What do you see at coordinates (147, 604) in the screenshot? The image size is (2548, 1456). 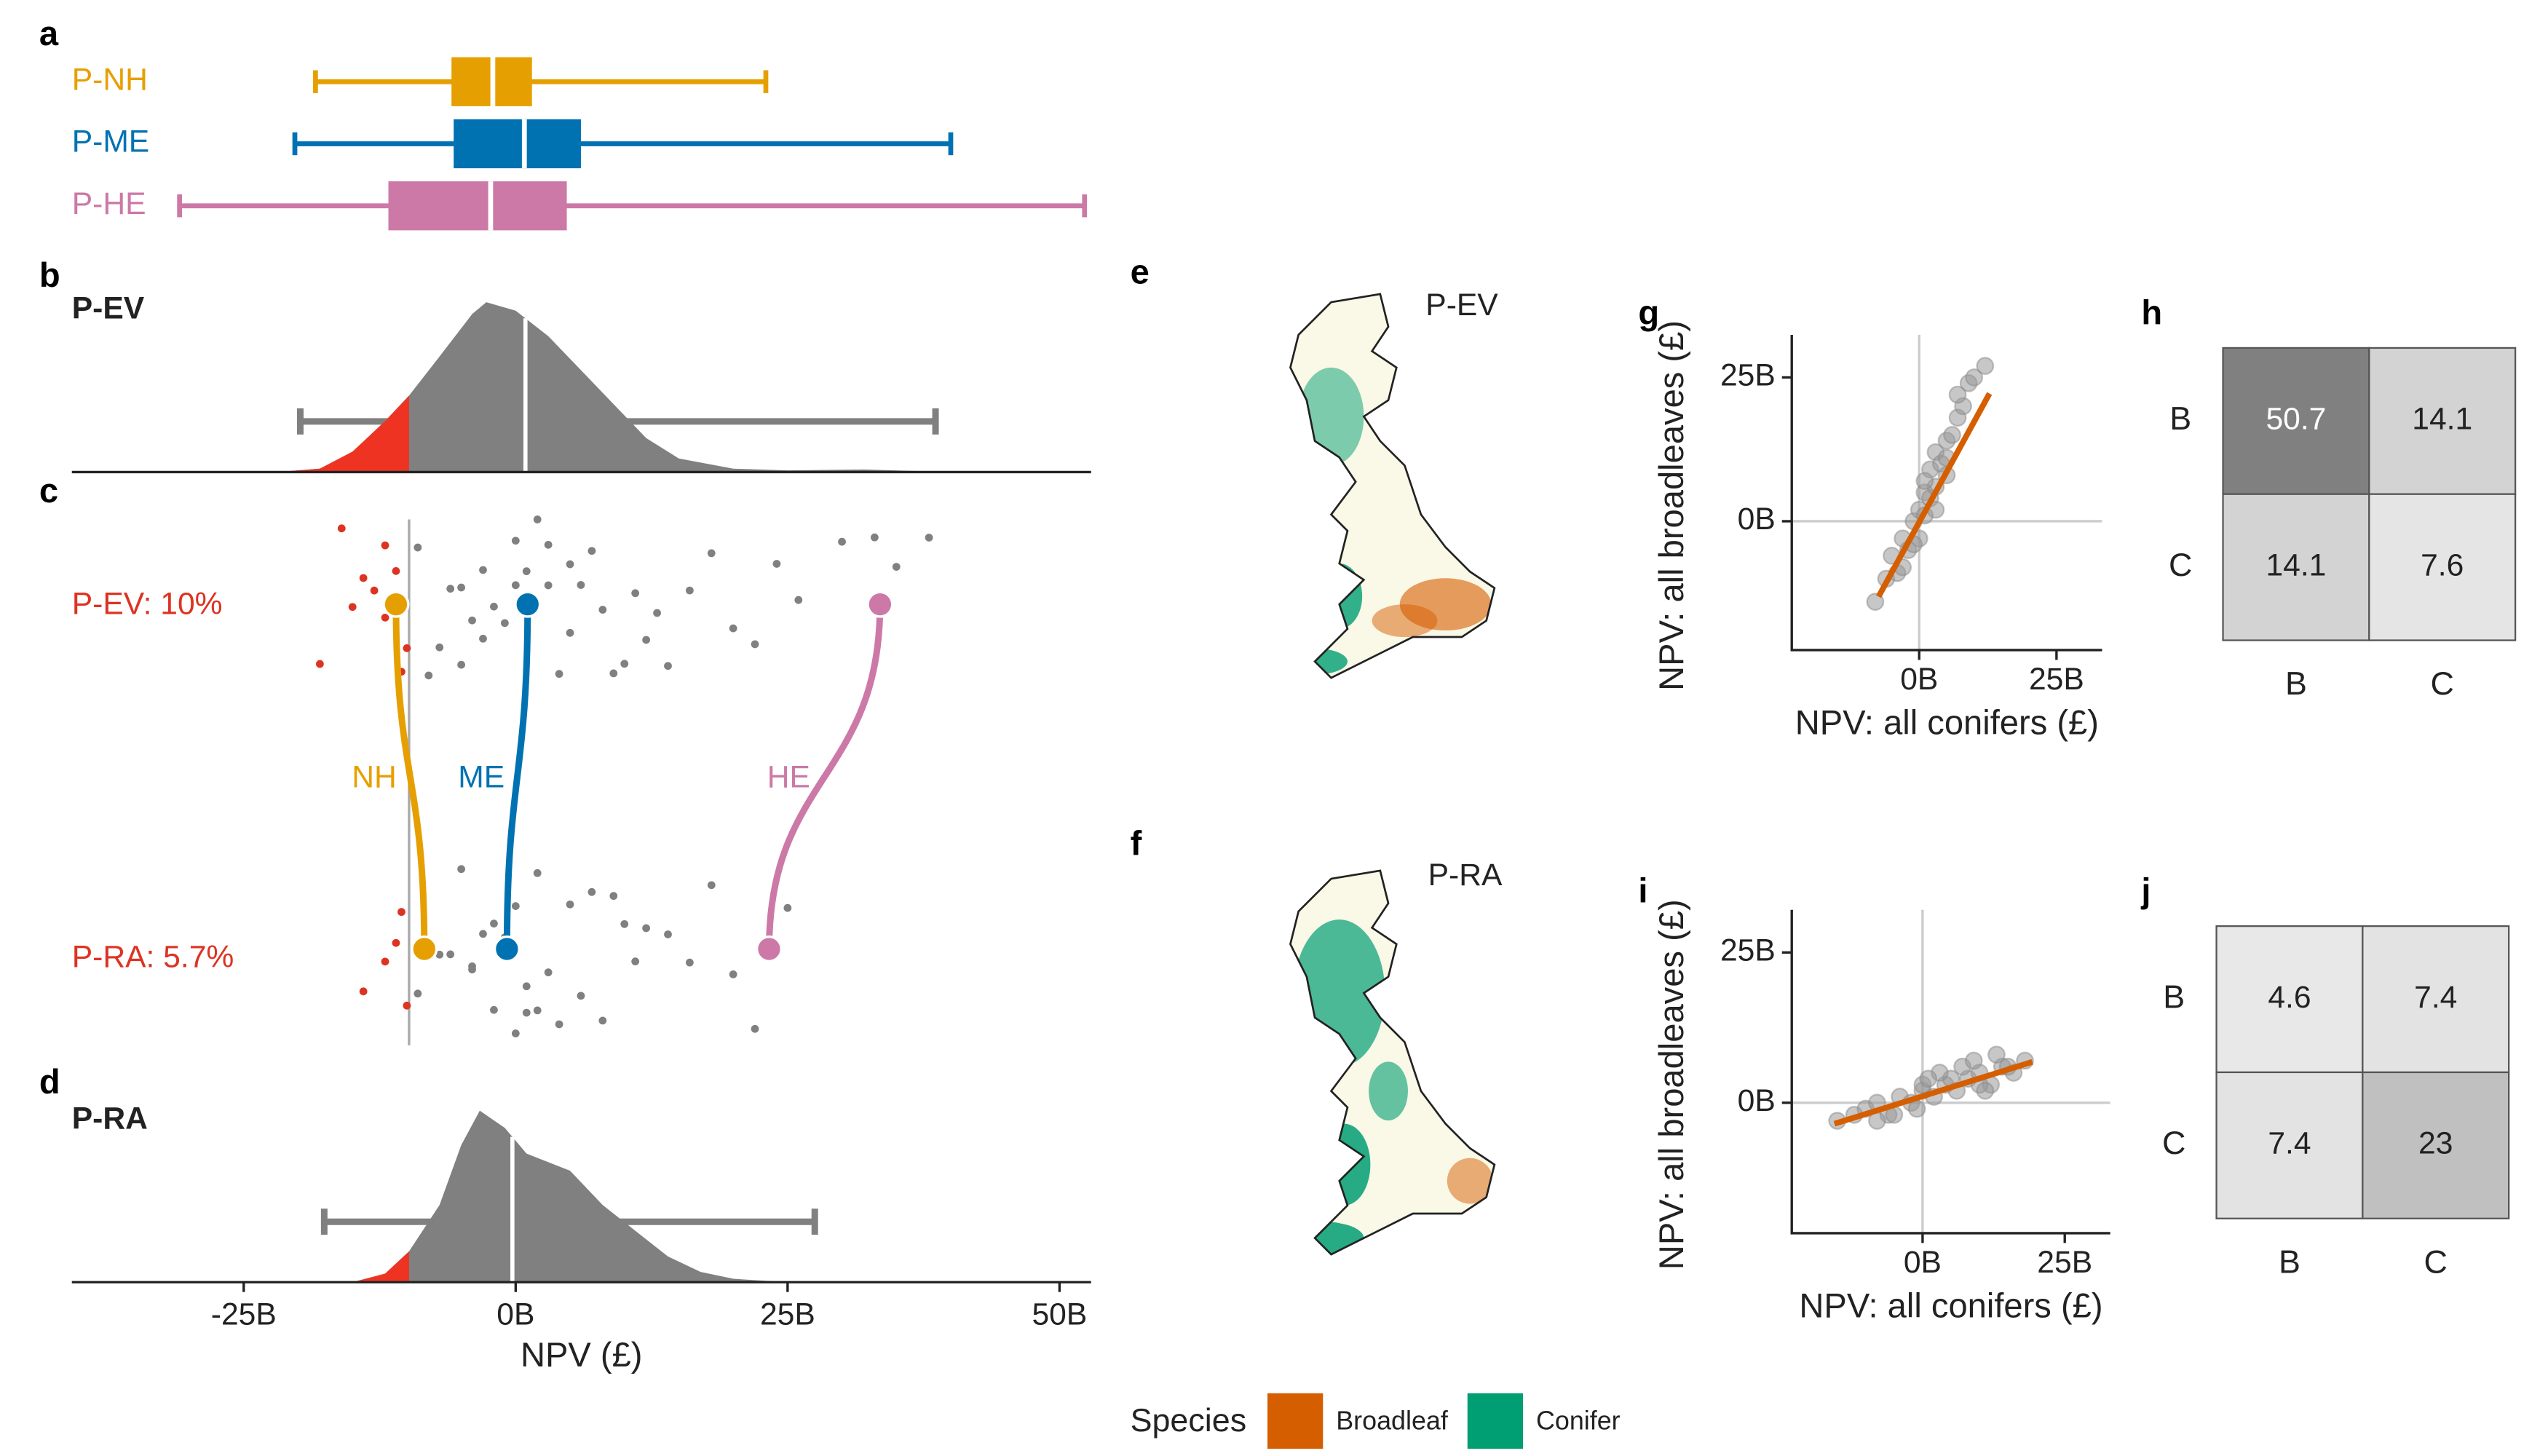 I see `row-label: P-EV: 10%` at bounding box center [147, 604].